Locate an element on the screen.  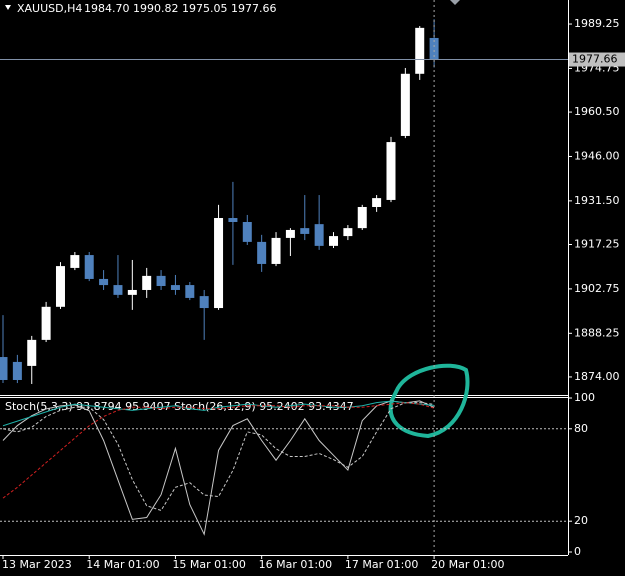
x-tick-label: 17 Mar 01:00 is located at coordinates (381, 564).